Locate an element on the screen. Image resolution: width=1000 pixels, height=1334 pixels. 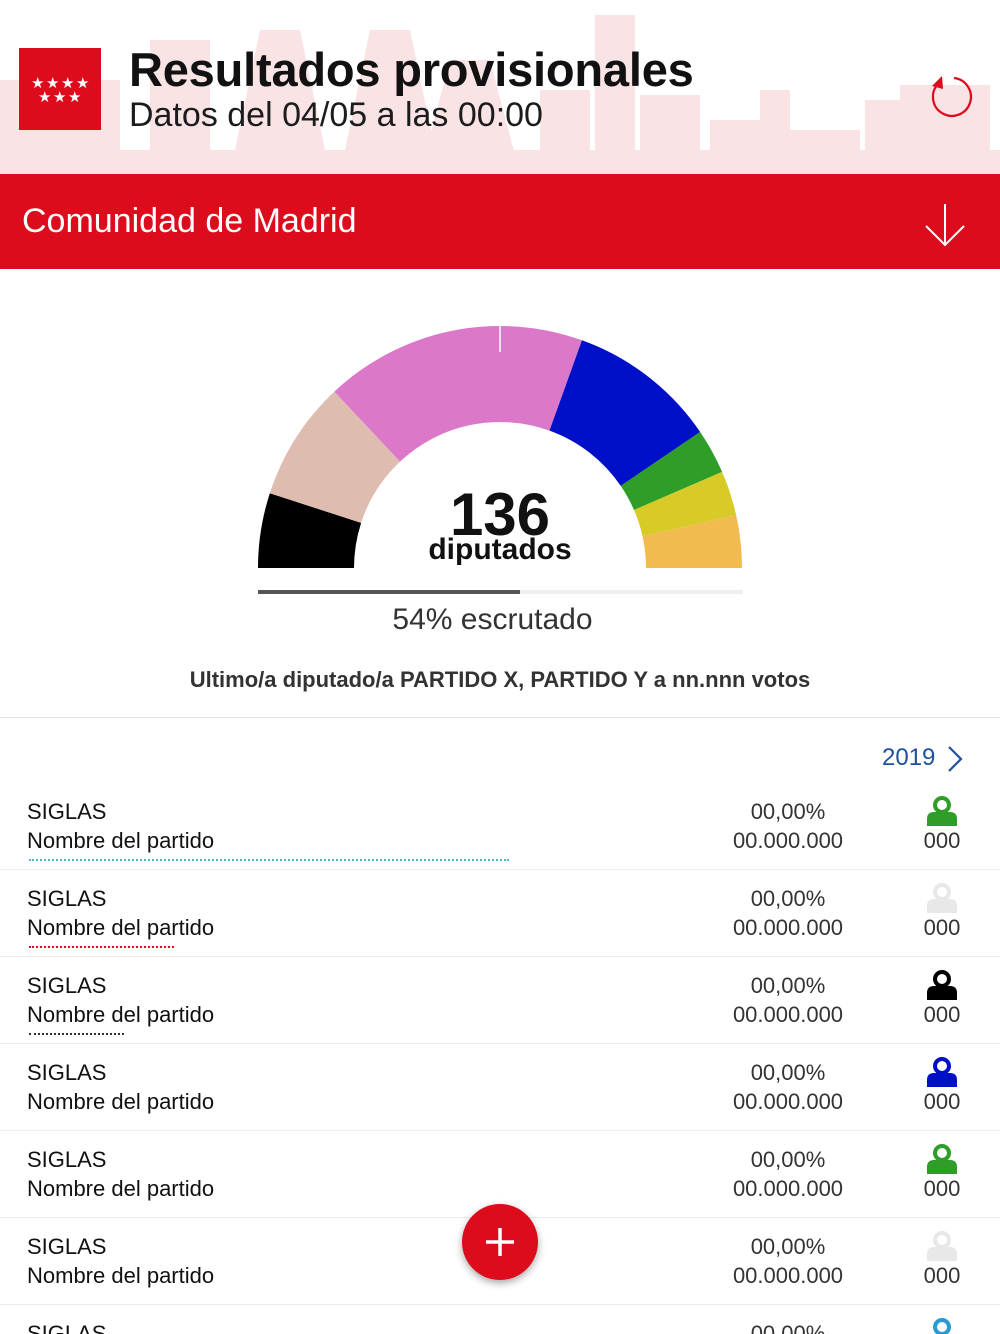
add-button is located at coordinates (500, 1242).